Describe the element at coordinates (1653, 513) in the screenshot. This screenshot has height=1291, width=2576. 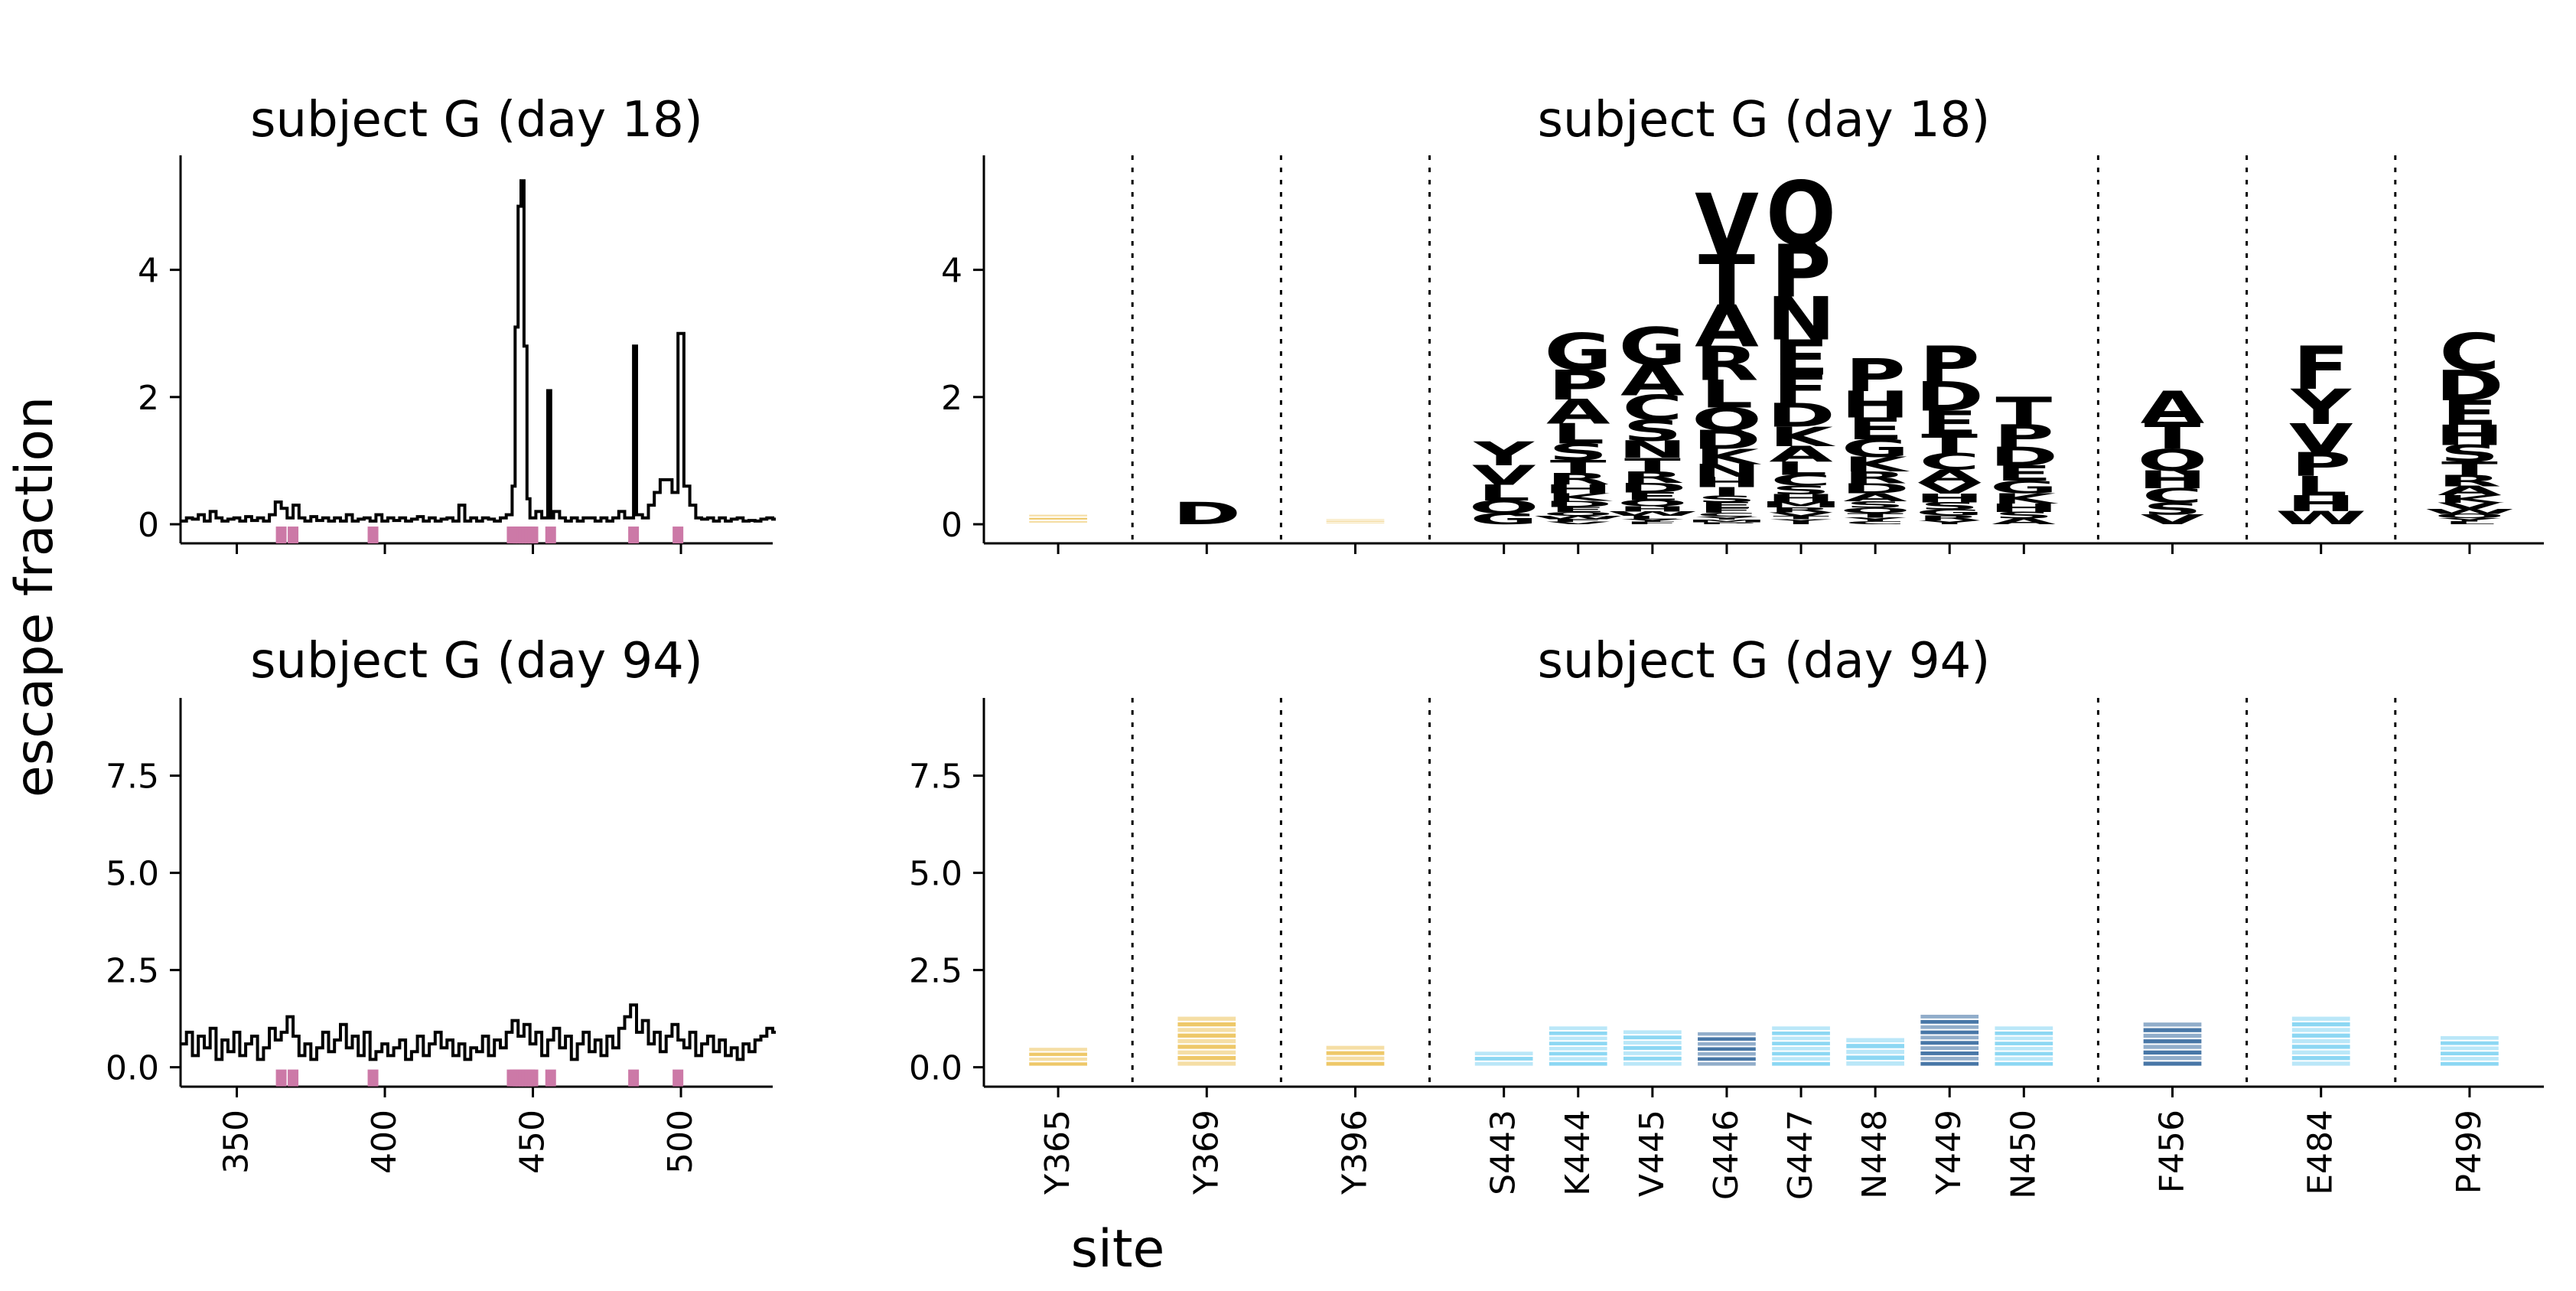
I see `logo-day18-logo-letter: W` at that location.